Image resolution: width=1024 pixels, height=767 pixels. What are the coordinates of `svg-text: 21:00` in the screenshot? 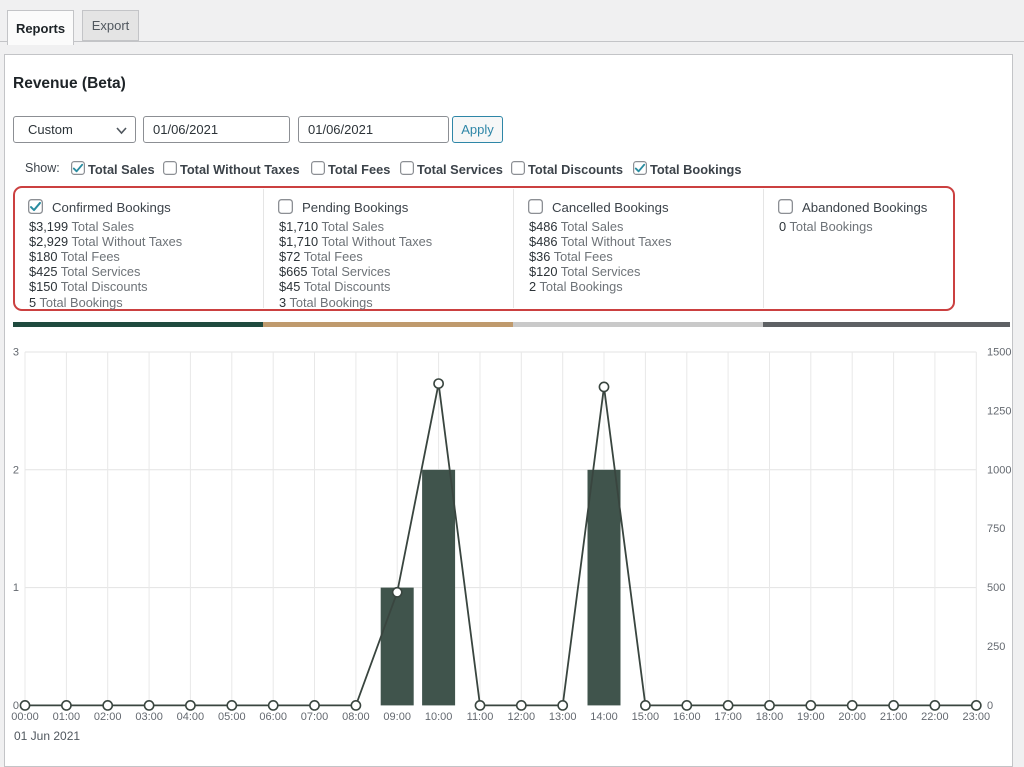 It's located at (894, 717).